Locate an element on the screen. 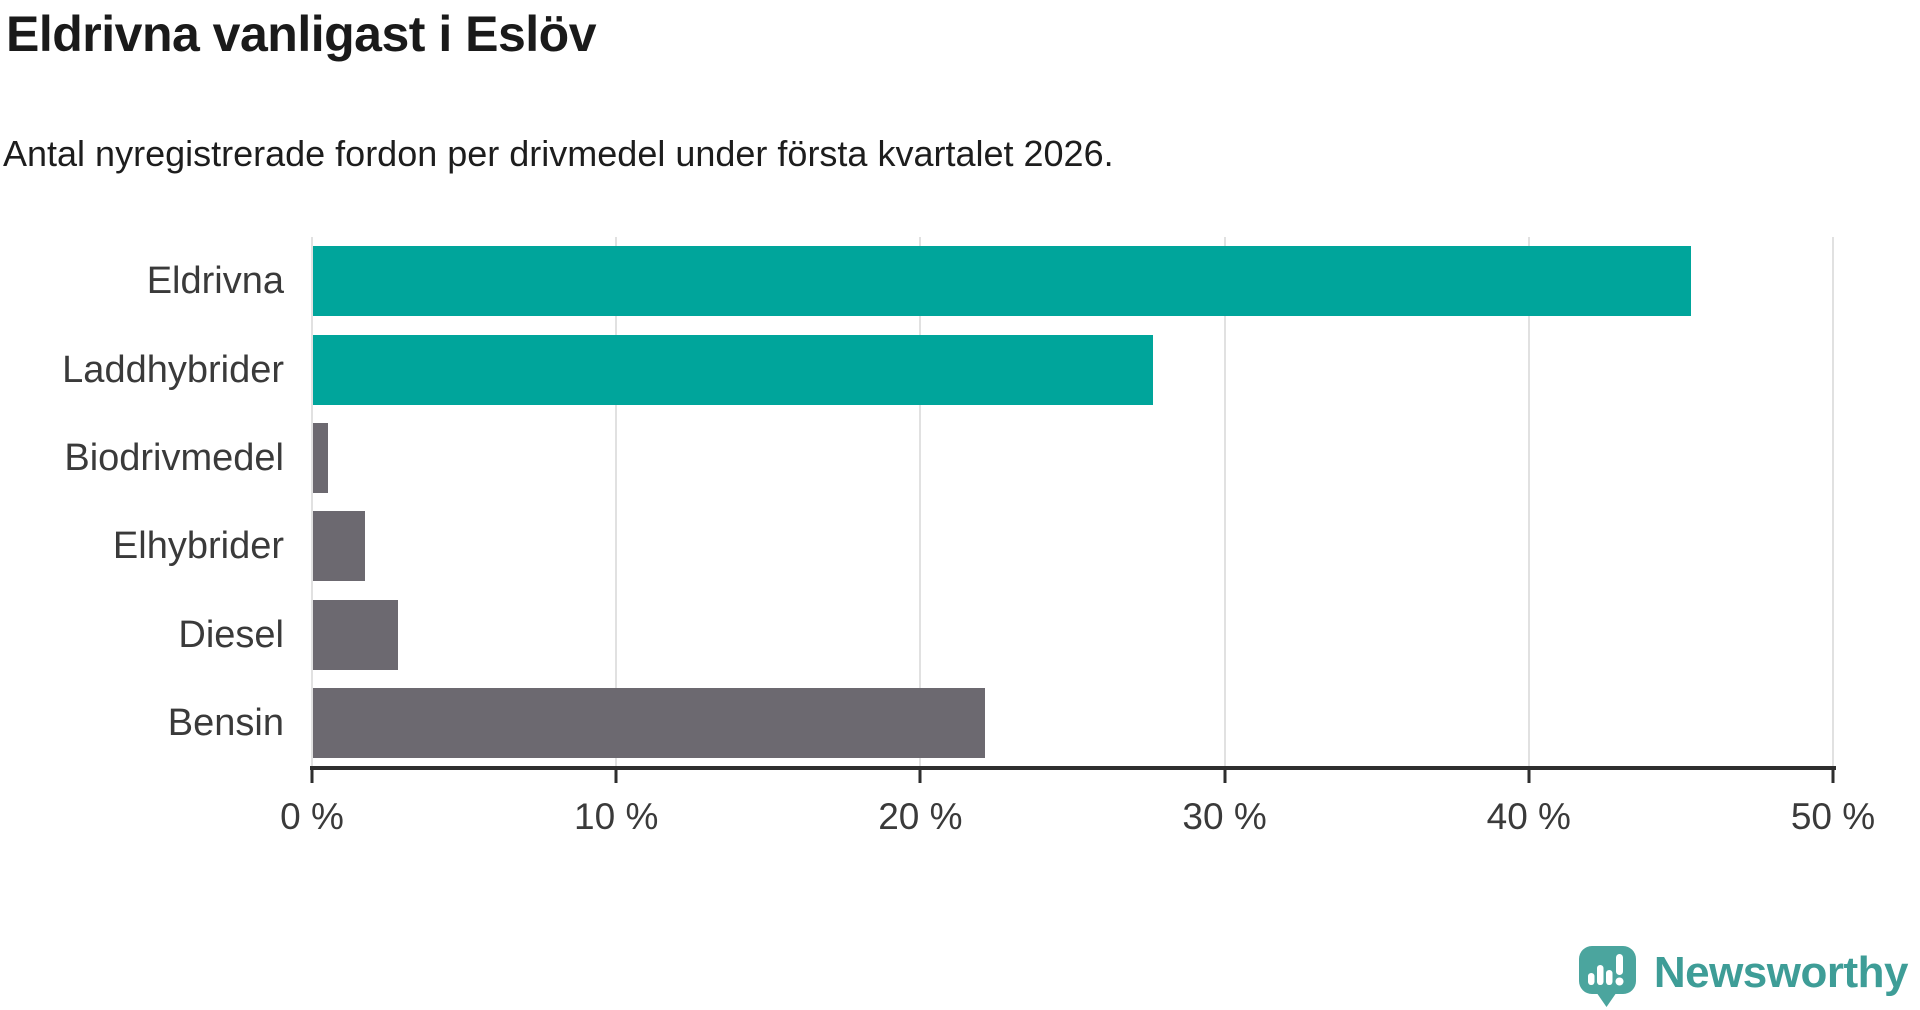  x-tick-label: 10 % is located at coordinates (616, 816).